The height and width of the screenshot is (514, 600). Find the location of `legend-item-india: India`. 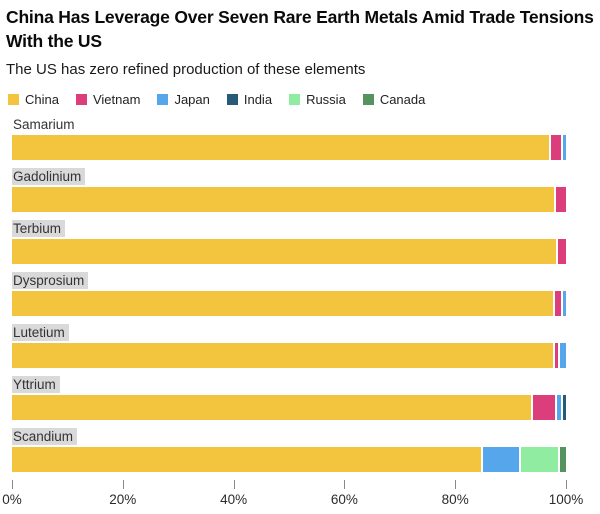

legend-item-india: India is located at coordinates (249, 99).